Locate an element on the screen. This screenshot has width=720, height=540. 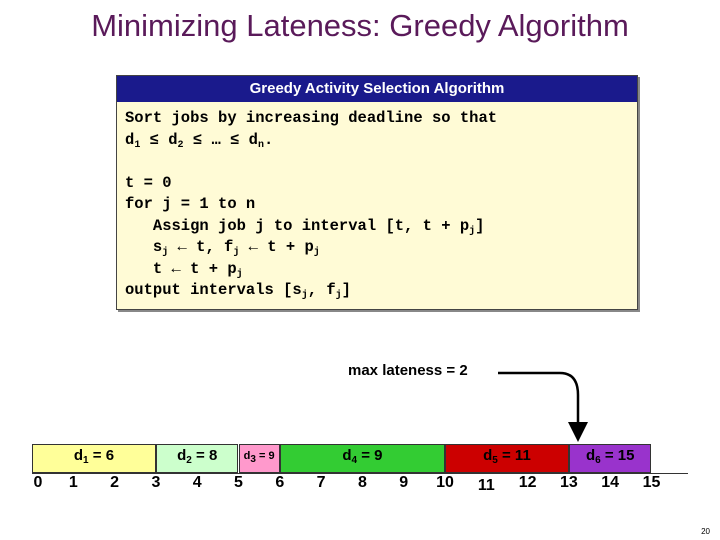
time-tick-3: 3 is located at coordinates (156, 482).